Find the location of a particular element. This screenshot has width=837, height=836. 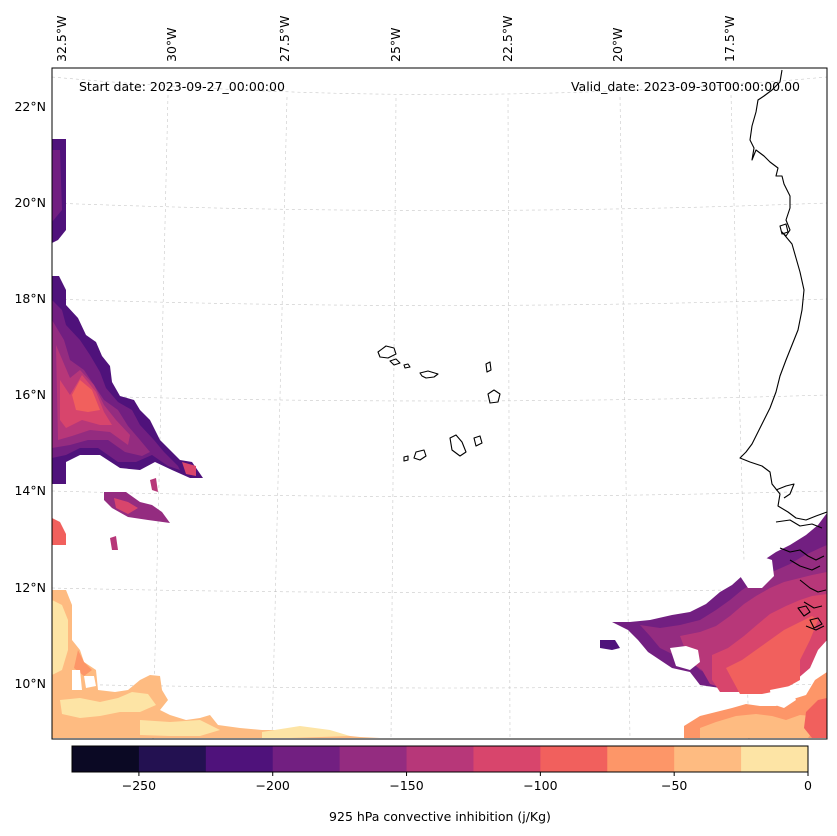

lat-label: 18°N is located at coordinates (30, 298).